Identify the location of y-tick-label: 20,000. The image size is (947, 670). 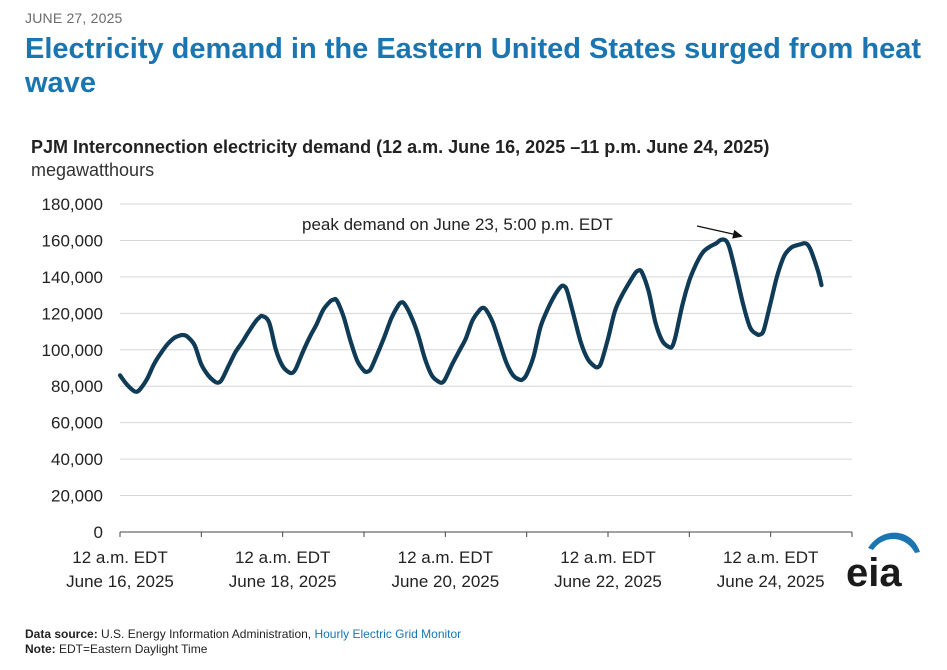
(77, 496).